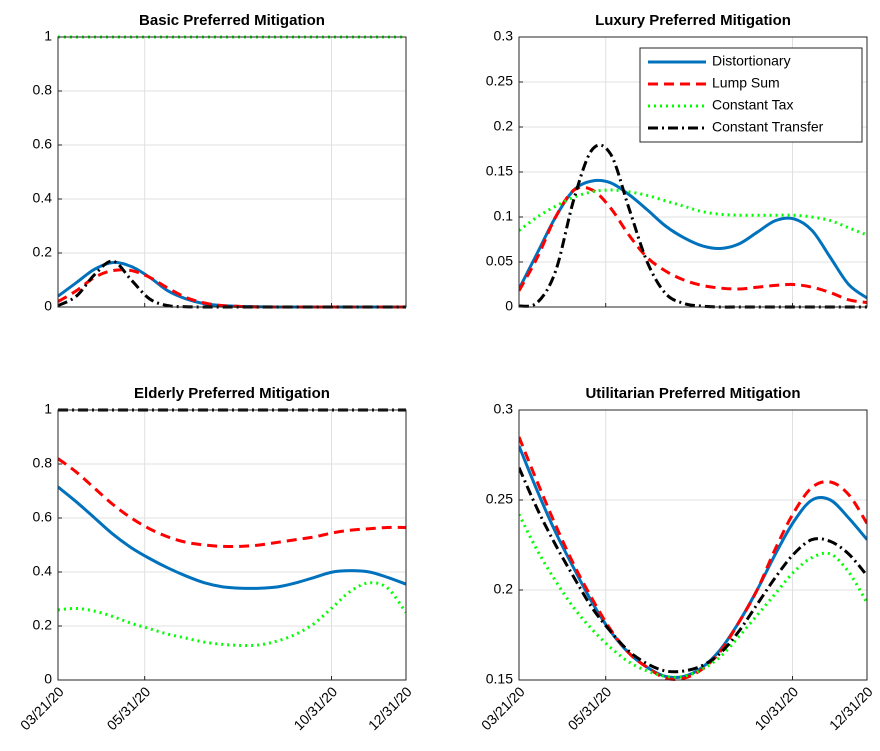 The height and width of the screenshot is (751, 880). What do you see at coordinates (693, 20) in the screenshot?
I see `chart-title: Luxury Preferred Mitigation` at bounding box center [693, 20].